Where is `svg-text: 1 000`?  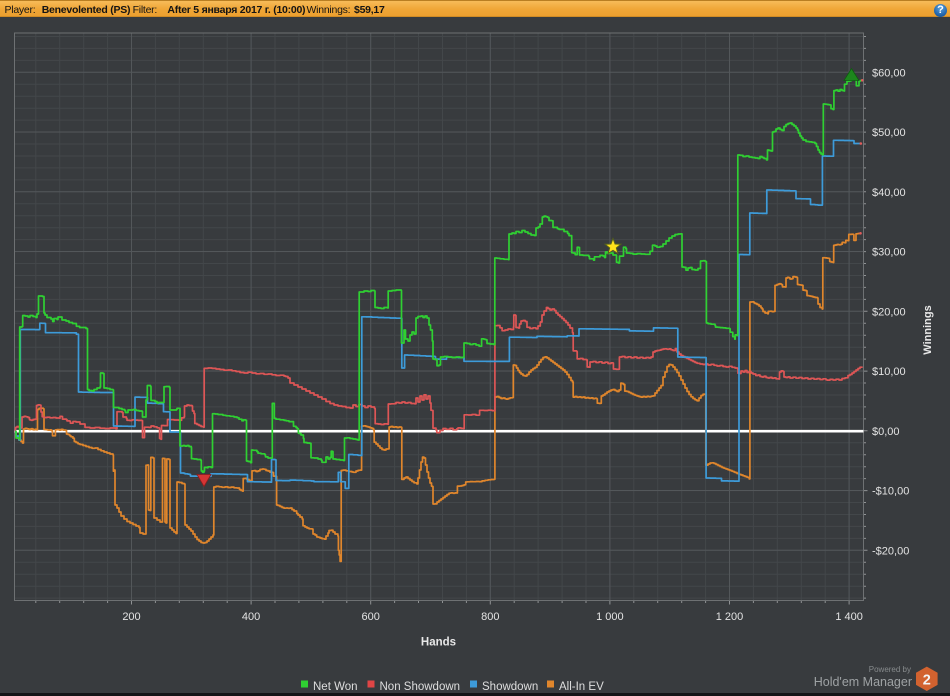
svg-text: 1 000 is located at coordinates (610, 617).